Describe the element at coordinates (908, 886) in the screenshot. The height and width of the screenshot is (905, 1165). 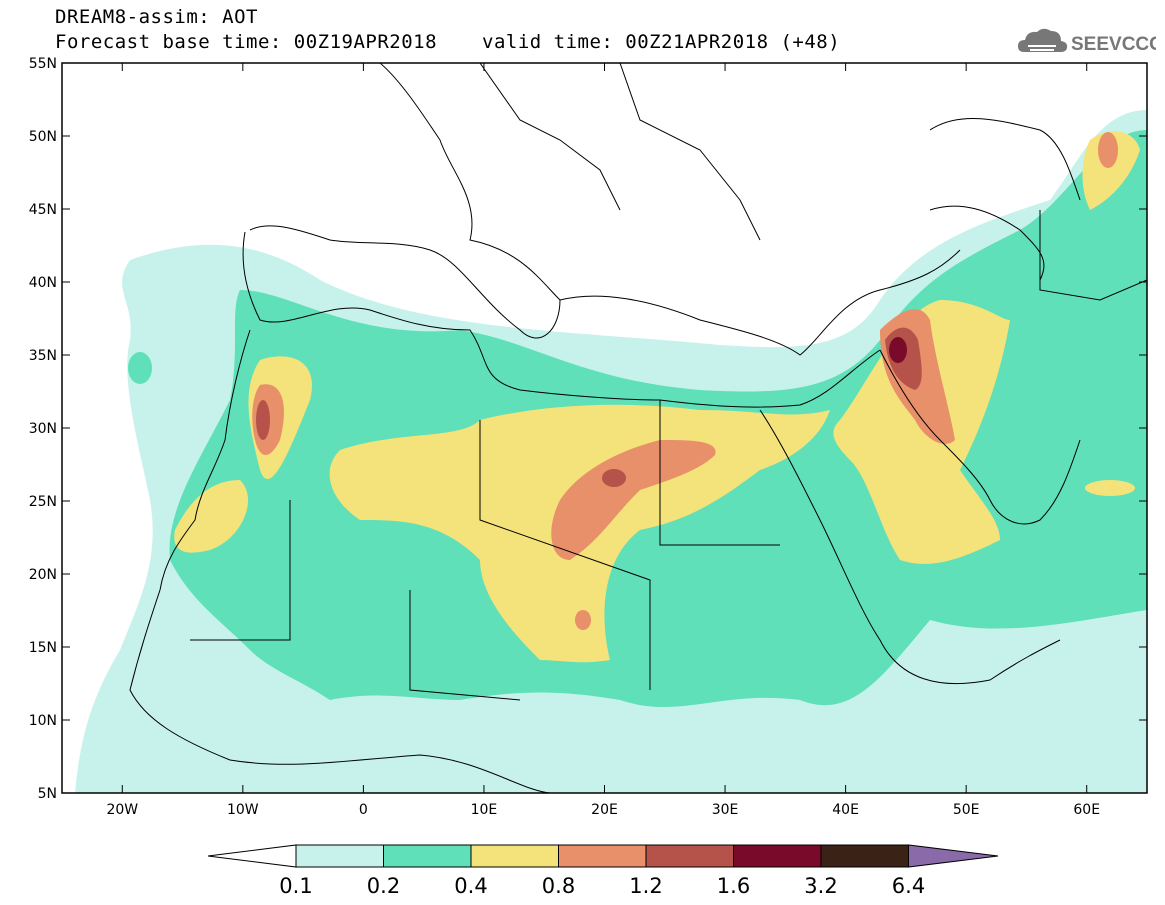
I see `colorbar-level-label: 6.4` at that location.